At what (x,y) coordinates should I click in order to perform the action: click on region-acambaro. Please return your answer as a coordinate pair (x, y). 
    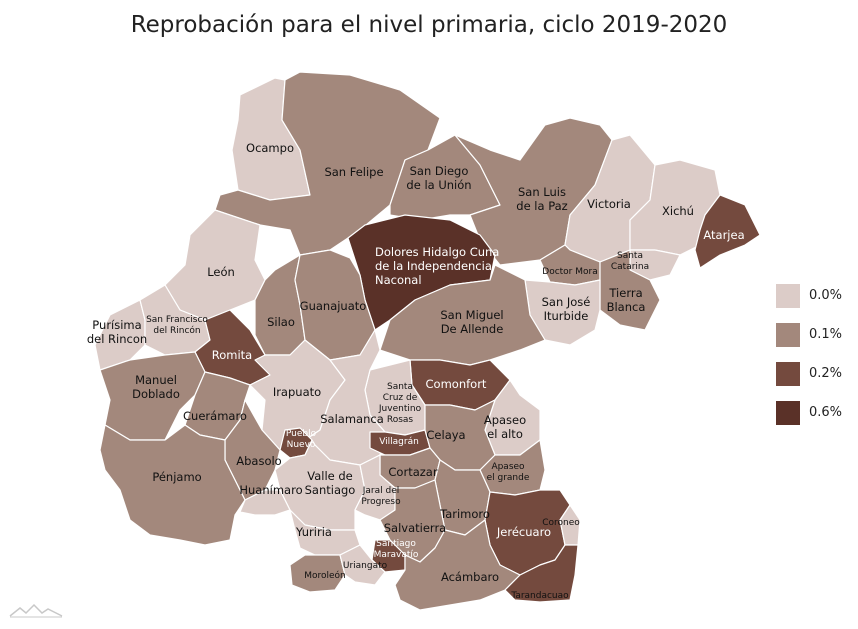
    Looking at the image, I should click on (457, 565).